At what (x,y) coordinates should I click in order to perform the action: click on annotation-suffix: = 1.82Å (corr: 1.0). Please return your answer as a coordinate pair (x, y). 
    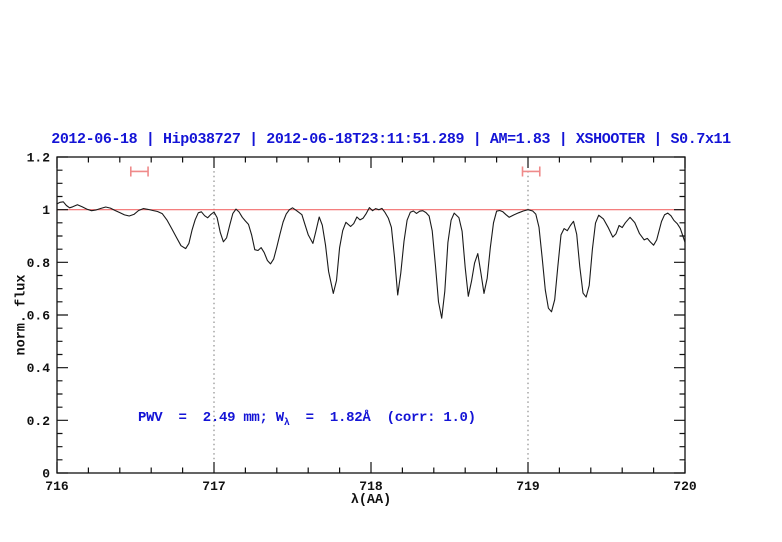
    Looking at the image, I should click on (382, 418).